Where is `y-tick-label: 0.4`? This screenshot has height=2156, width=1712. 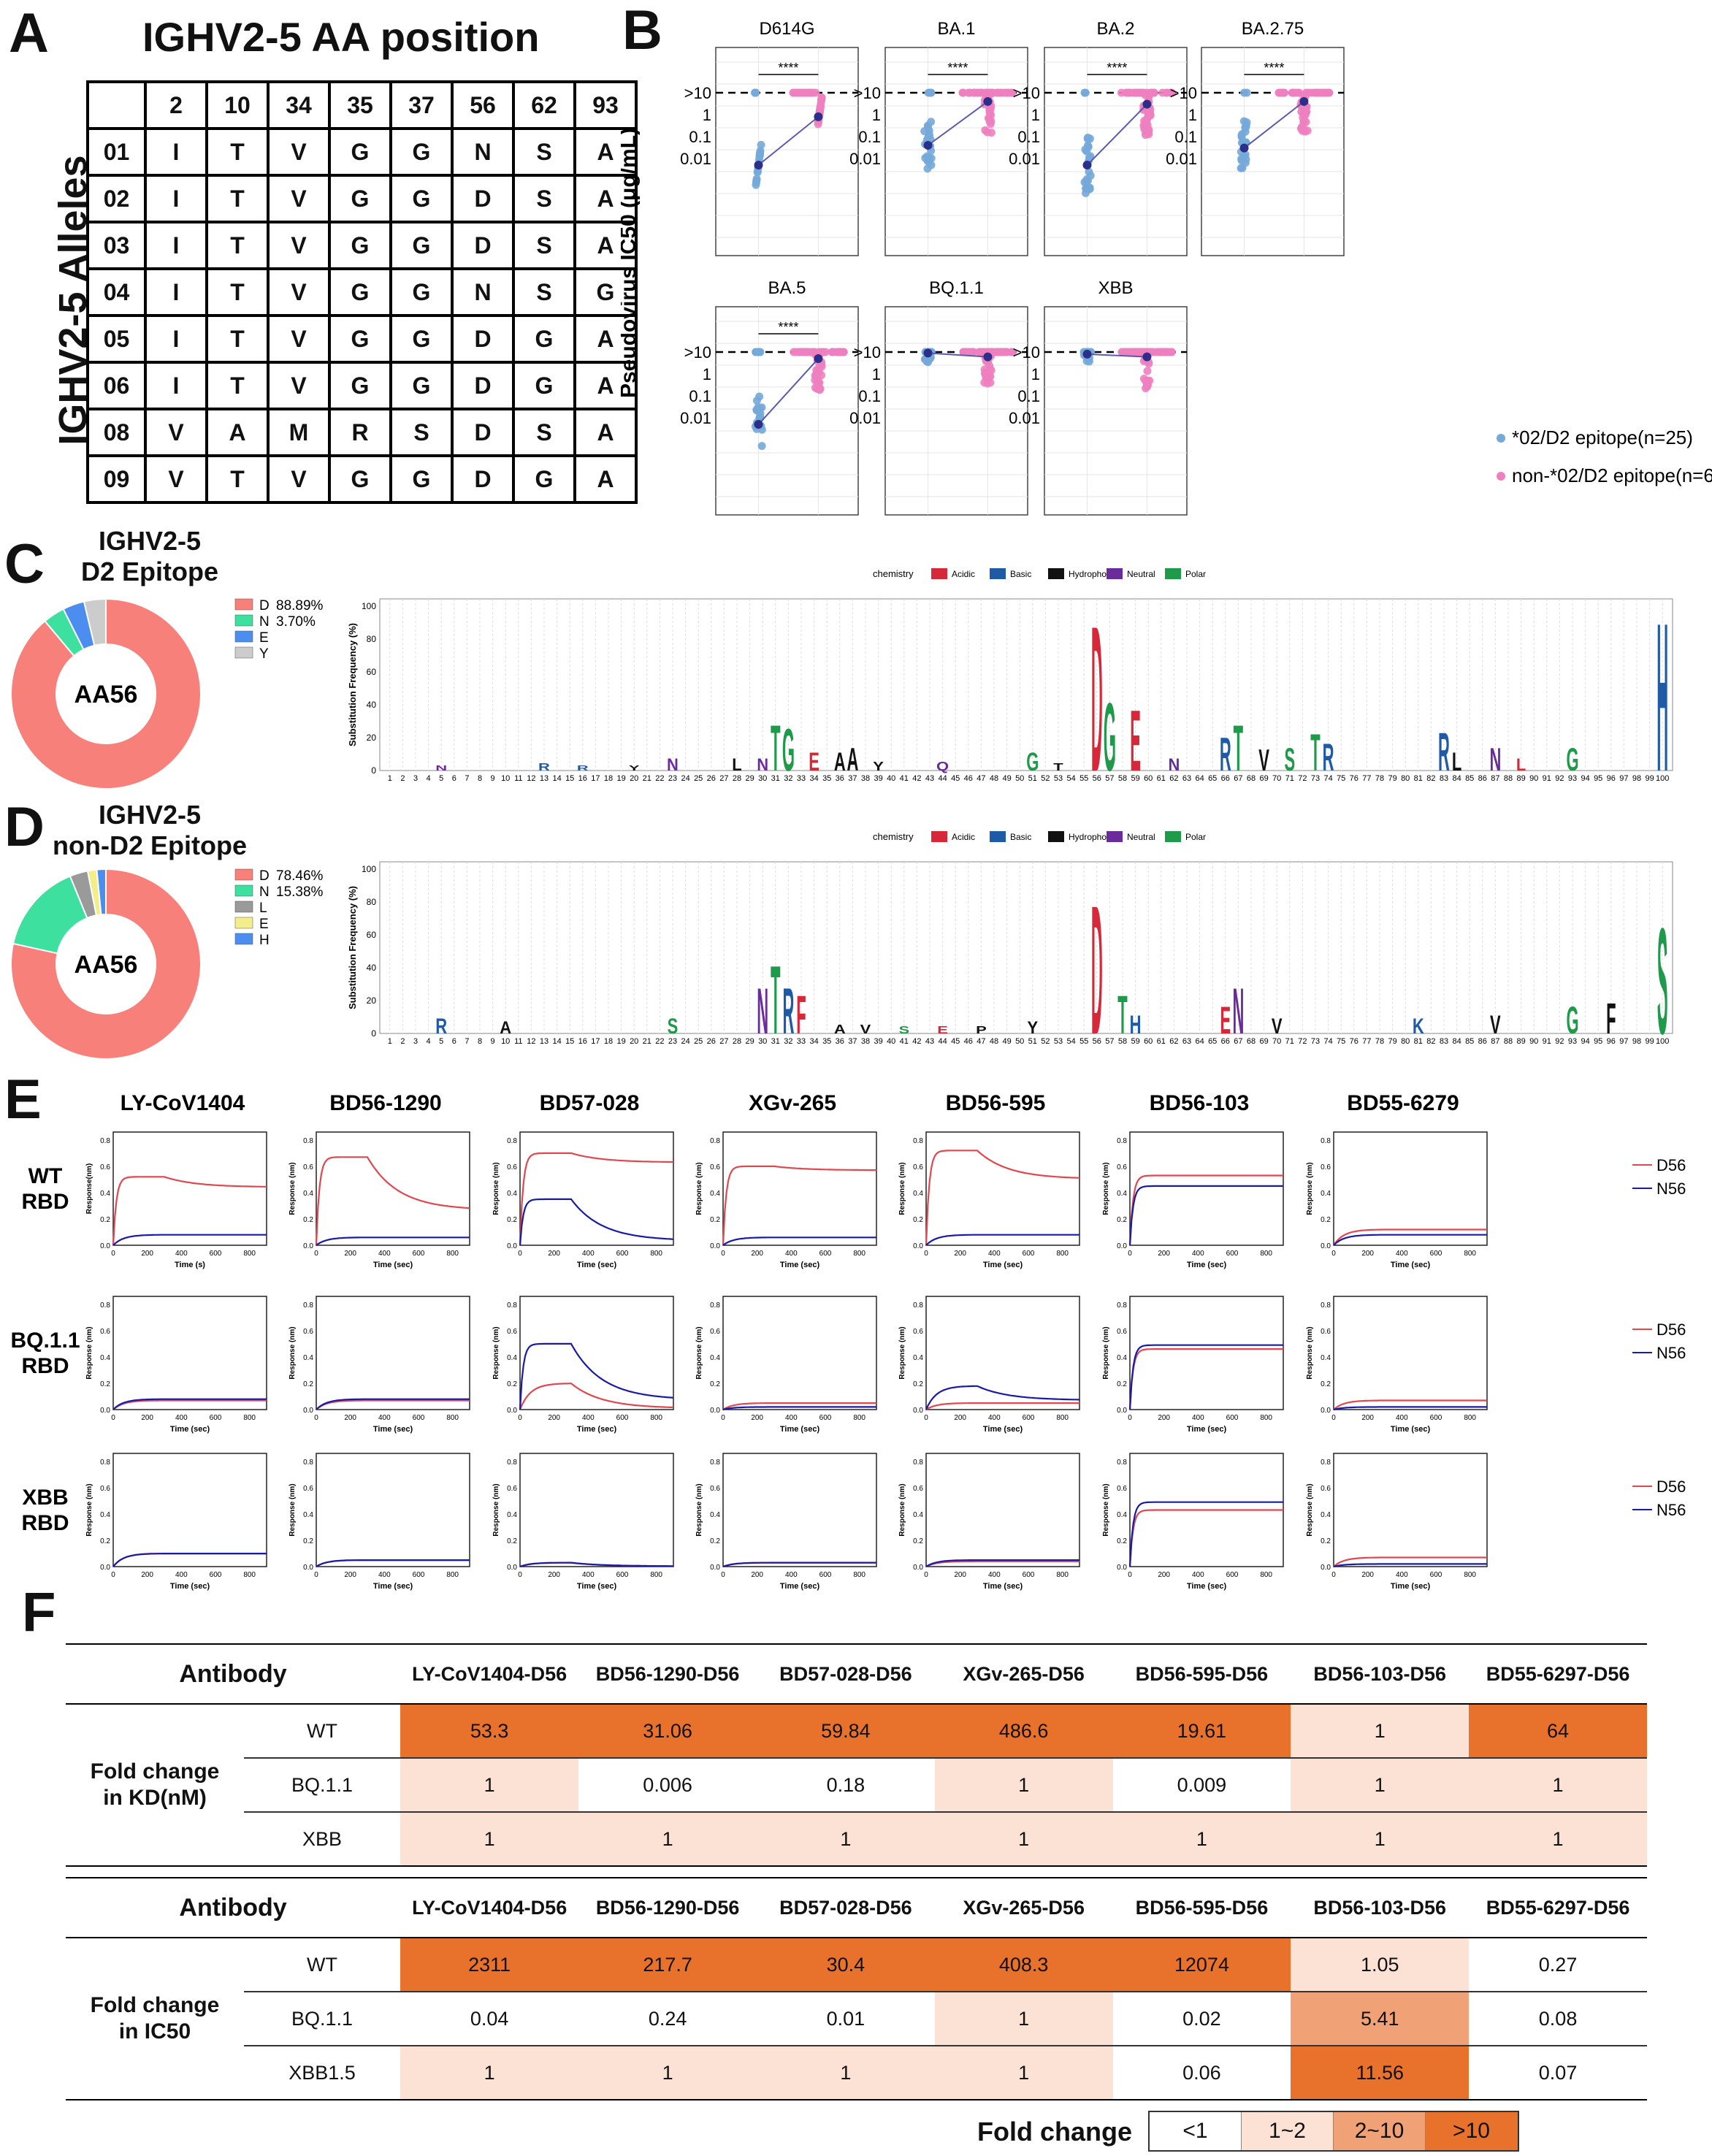
y-tick-label: 0.4 is located at coordinates (1326, 1358).